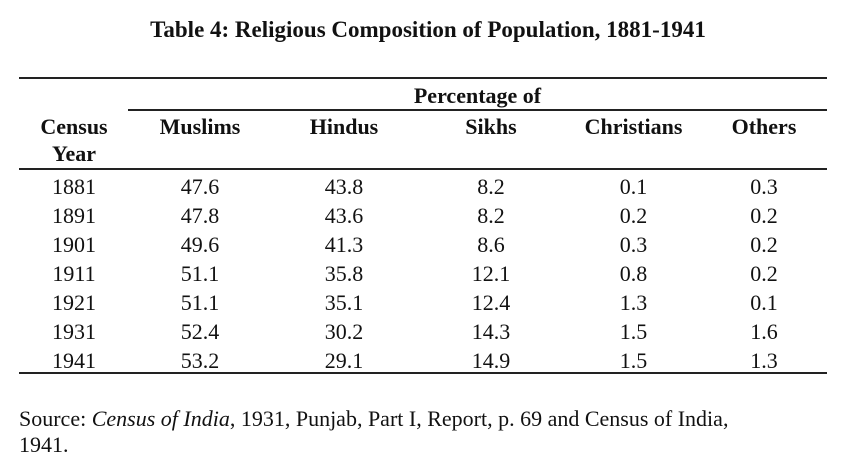 The height and width of the screenshot is (469, 856). Describe the element at coordinates (477, 95) in the screenshot. I see `percentage-group-header: Percentage of` at that location.